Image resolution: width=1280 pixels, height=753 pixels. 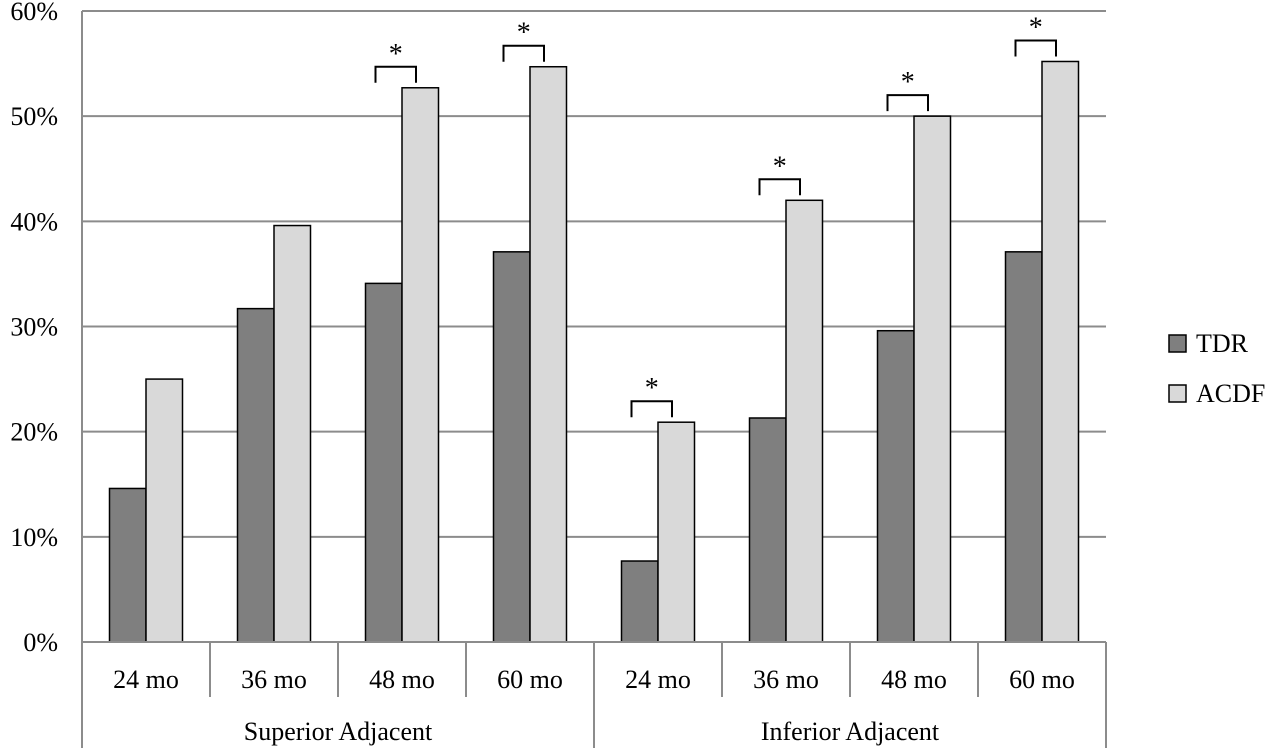 I want to click on y-tick-label: 40%, so click(x=34, y=221).